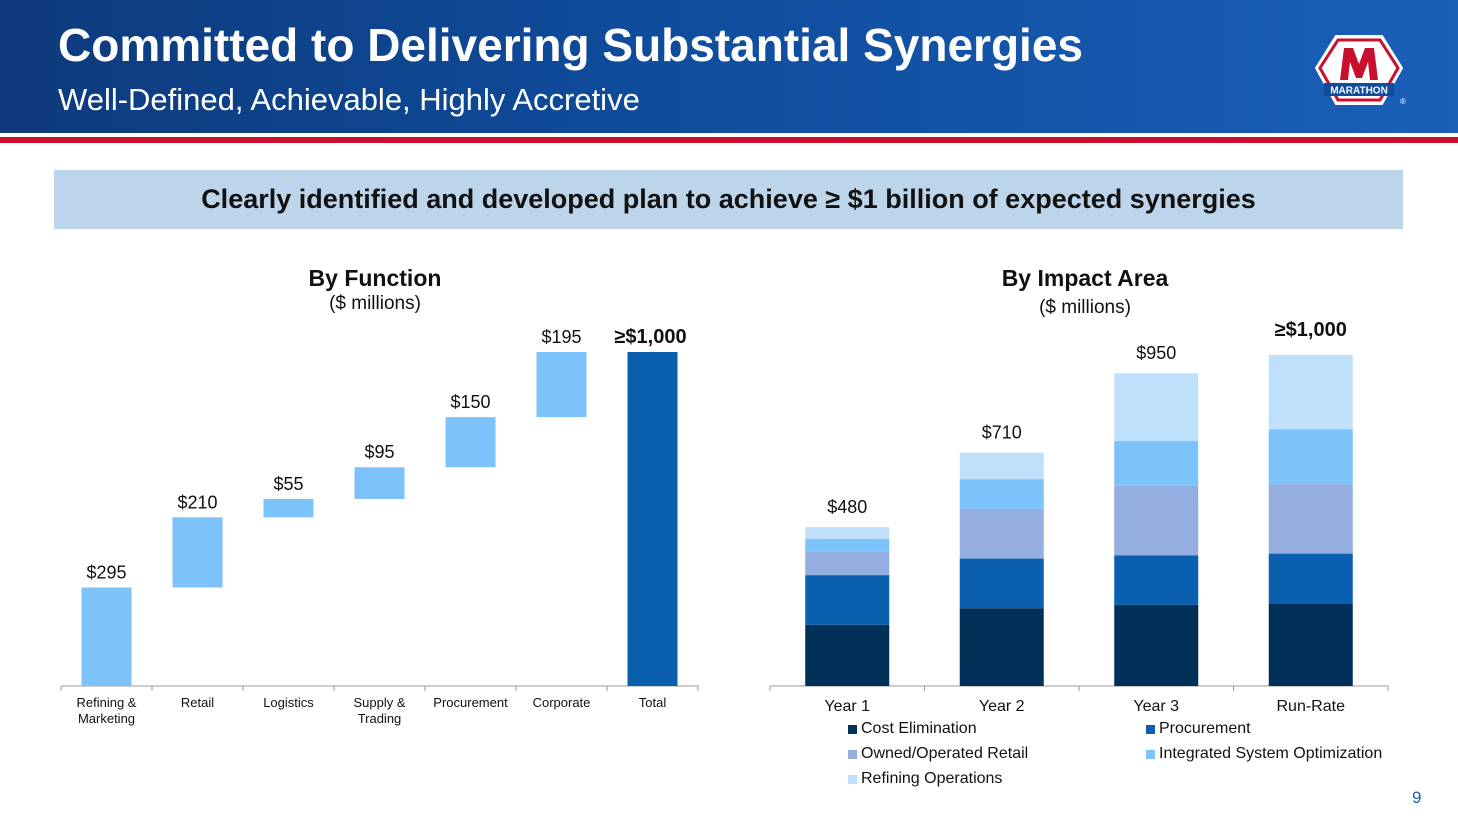  I want to click on page-number: 9, so click(1417, 797).